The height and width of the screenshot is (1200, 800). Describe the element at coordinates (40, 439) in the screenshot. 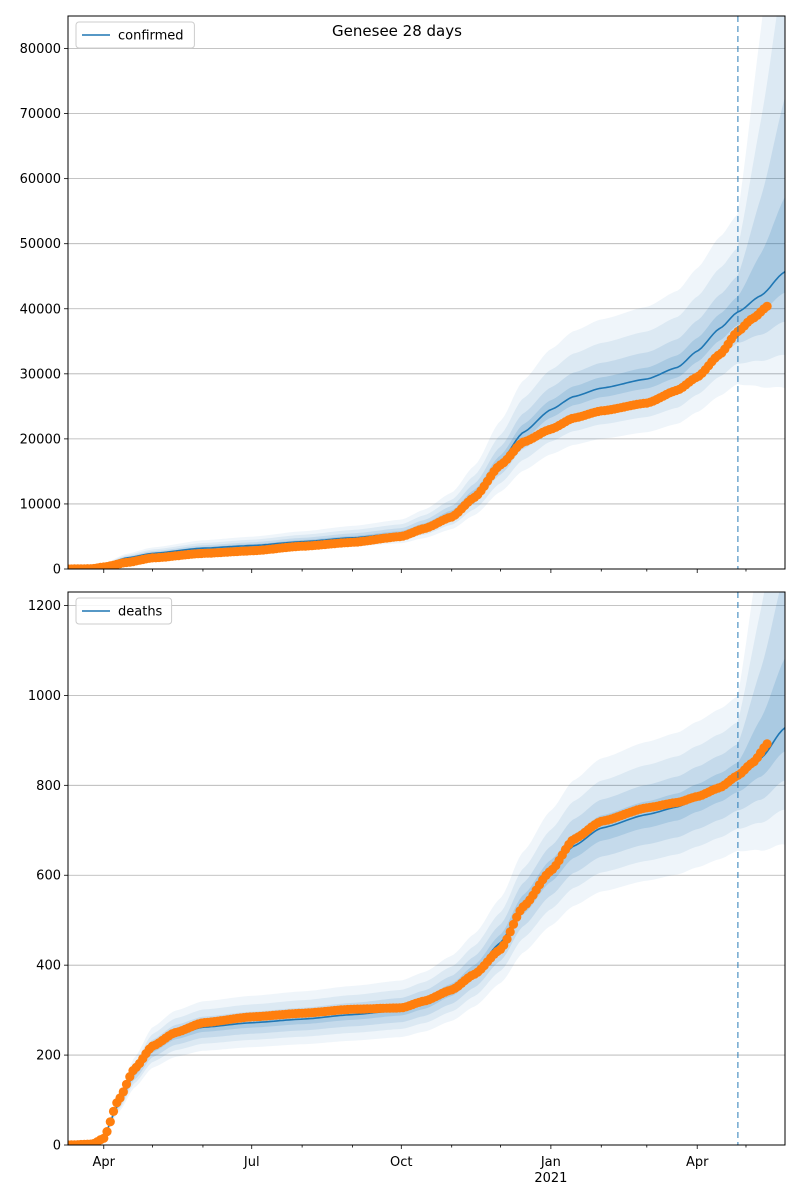

I see `y-tick-label: 20000` at that location.